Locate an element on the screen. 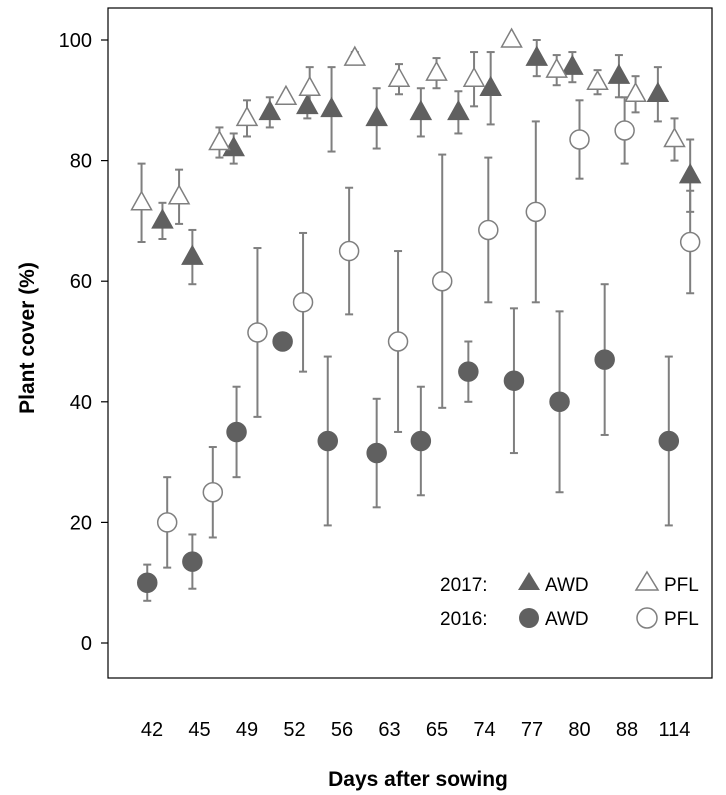 The height and width of the screenshot is (795, 726). x-tick-label: 77 is located at coordinates (532, 730).